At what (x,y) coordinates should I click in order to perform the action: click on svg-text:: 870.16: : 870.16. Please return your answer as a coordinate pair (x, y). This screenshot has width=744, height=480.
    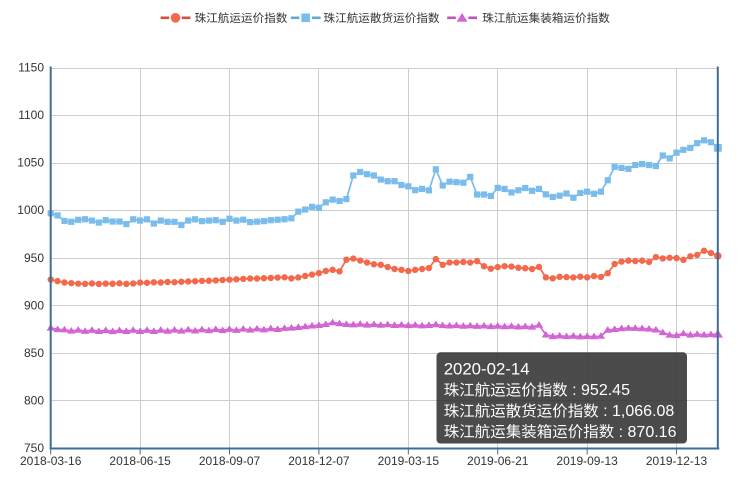
    Looking at the image, I should click on (645, 432).